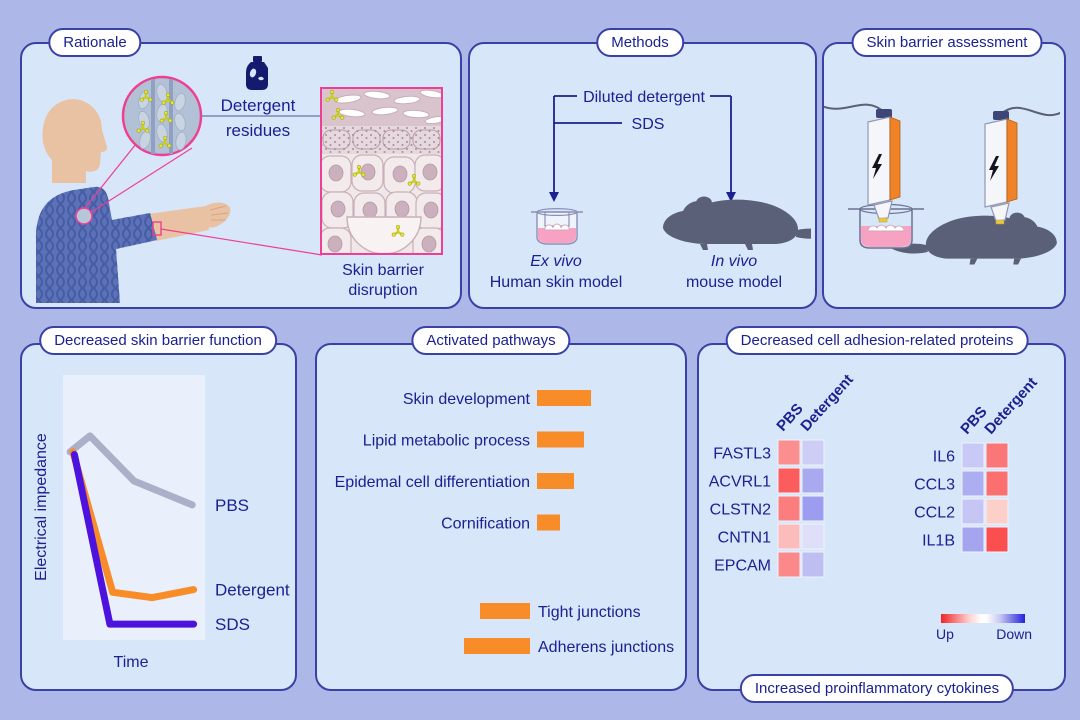 The image size is (1080, 720). I want to click on panel-title-proteins: Decreased cell adhesion-related proteins, so click(877, 340).